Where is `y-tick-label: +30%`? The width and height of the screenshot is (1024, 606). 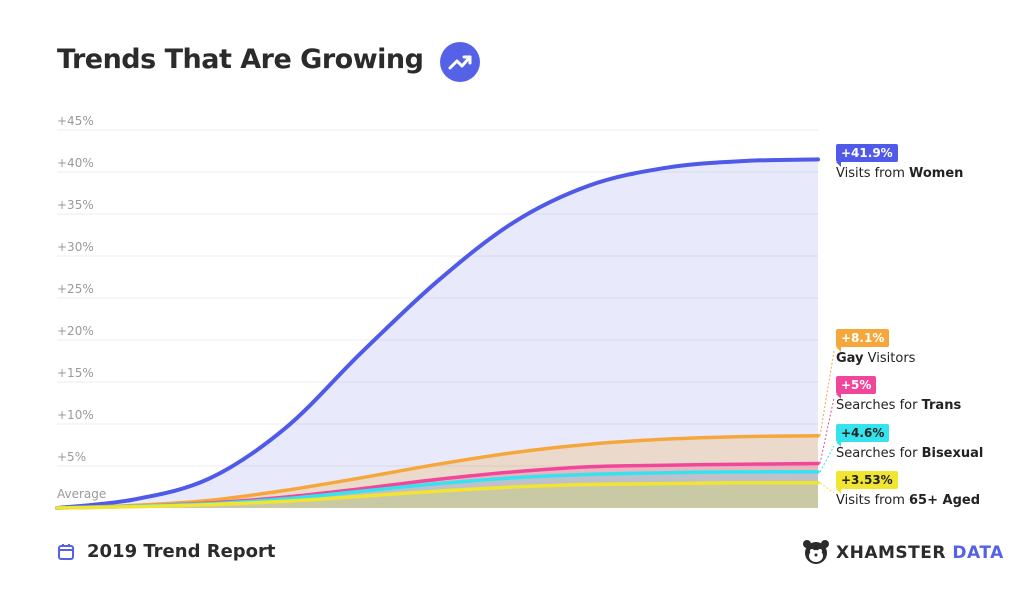 y-tick-label: +30% is located at coordinates (75, 247).